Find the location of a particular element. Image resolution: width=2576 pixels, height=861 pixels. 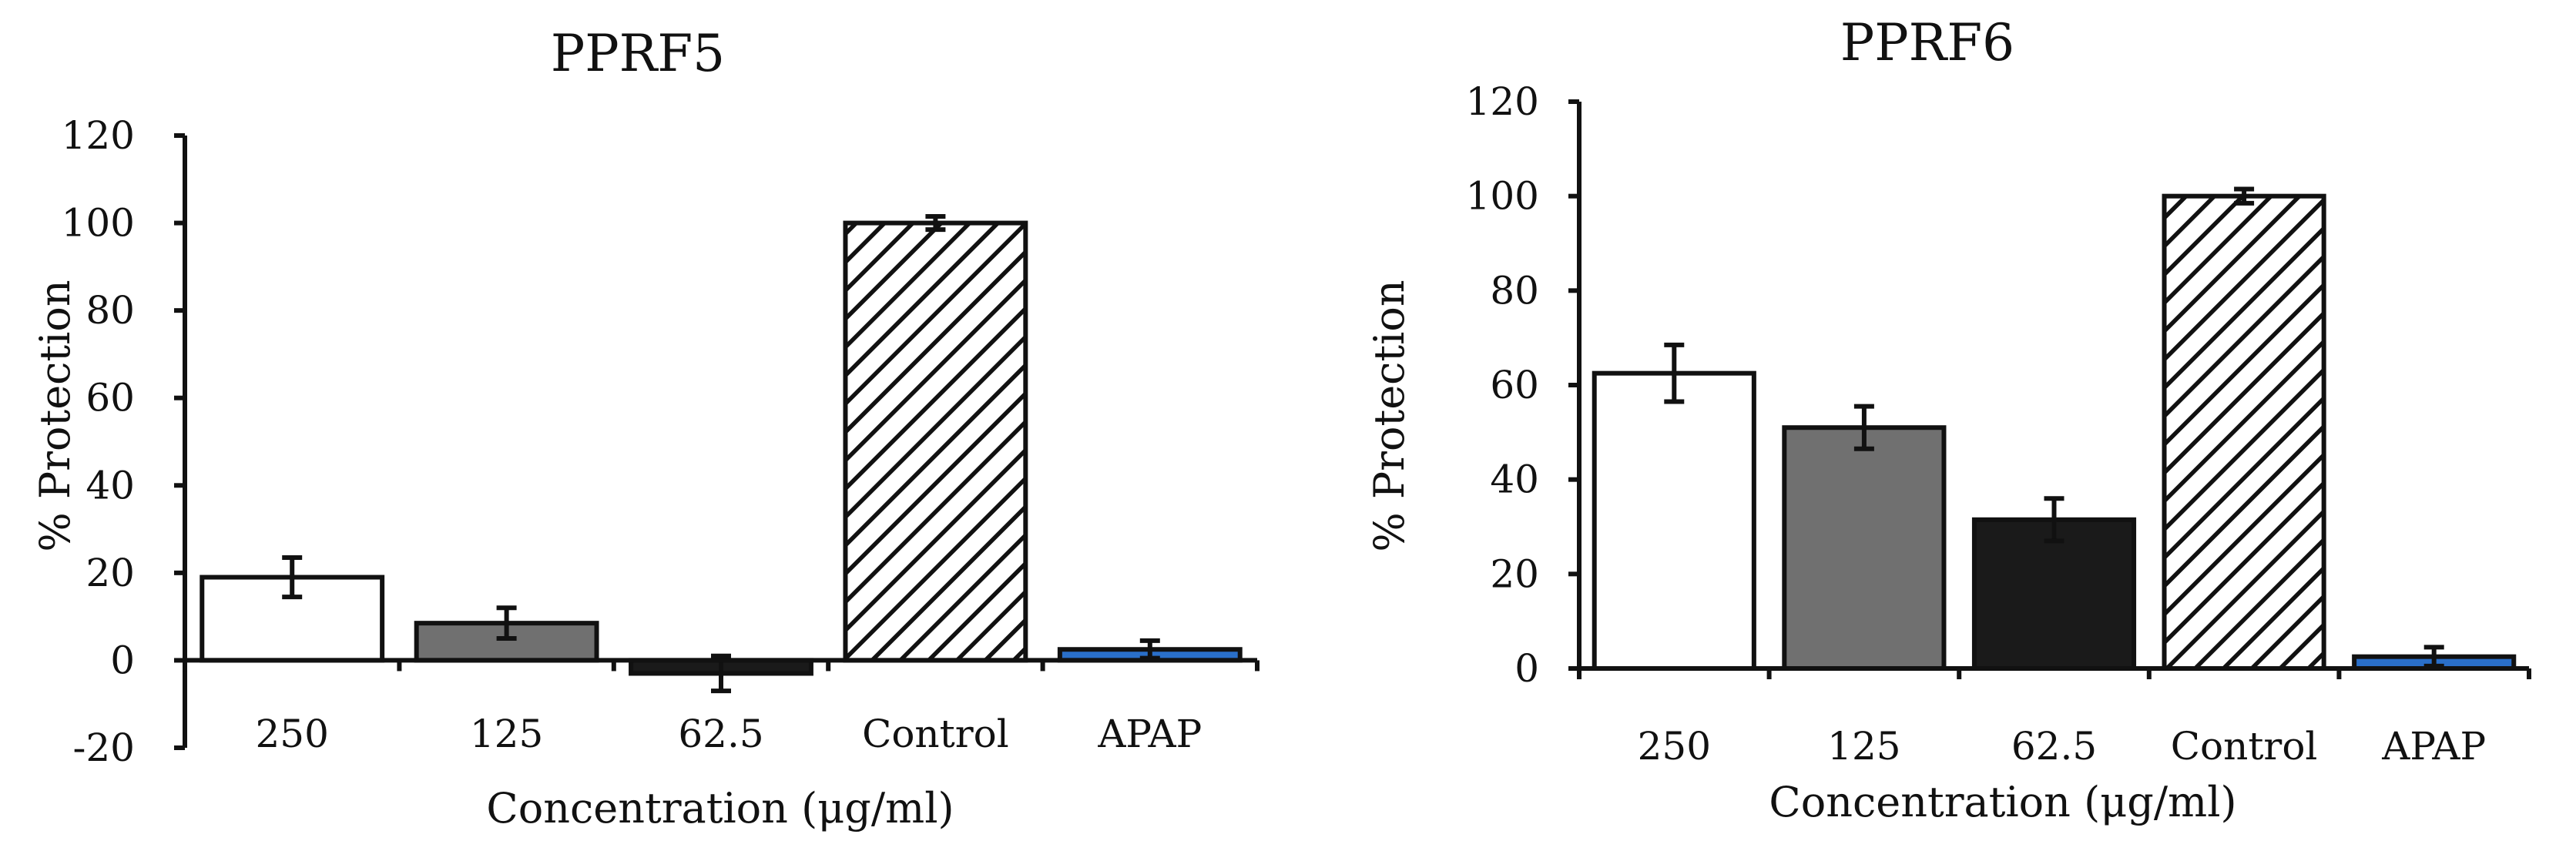

chart-pprf5-title: PPRF5 is located at coordinates (638, 53).